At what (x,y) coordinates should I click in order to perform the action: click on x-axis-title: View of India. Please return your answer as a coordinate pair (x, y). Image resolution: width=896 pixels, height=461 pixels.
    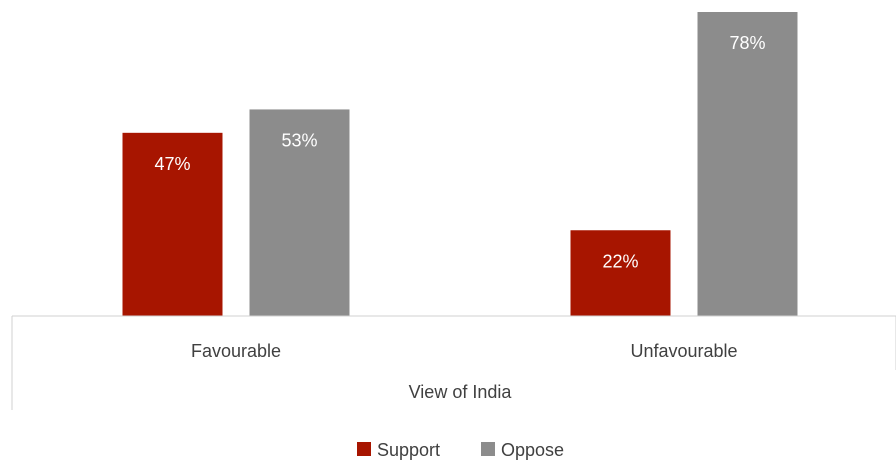
    Looking at the image, I should click on (461, 392).